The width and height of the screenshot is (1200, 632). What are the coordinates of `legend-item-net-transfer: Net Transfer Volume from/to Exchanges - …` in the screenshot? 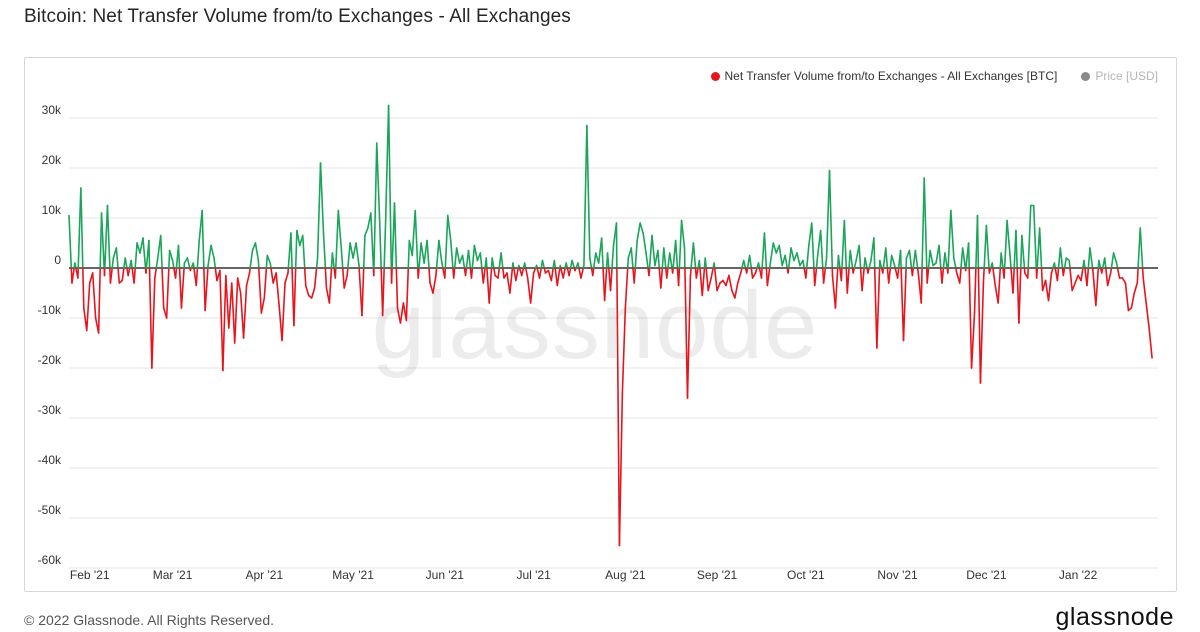 It's located at (884, 76).